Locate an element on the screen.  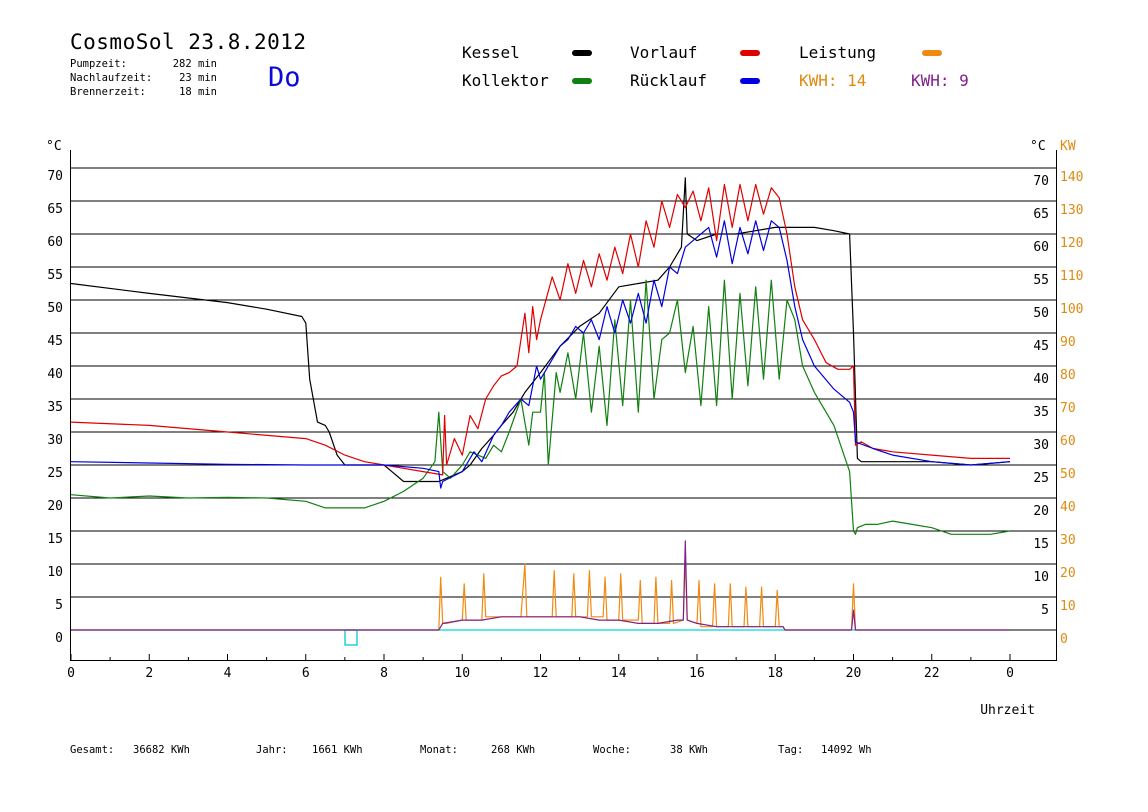
y-tick-left: 5 is located at coordinates (59, 605).